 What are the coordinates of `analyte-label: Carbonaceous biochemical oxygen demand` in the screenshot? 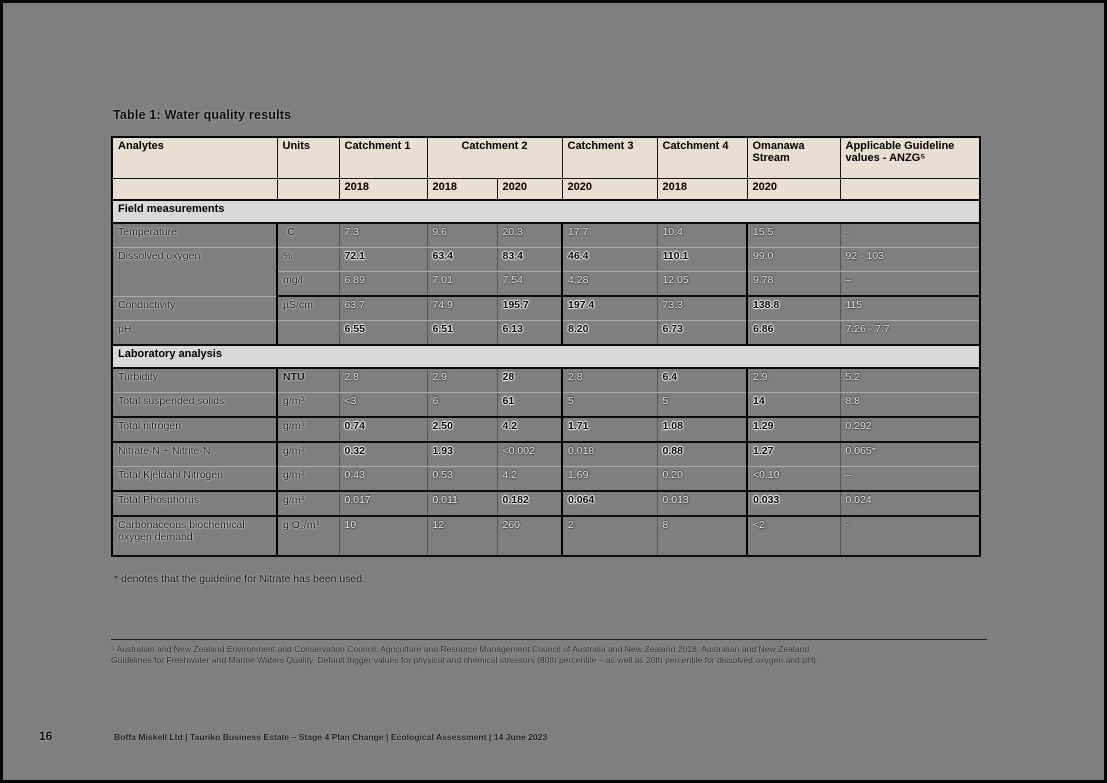 It's located at (195, 536).